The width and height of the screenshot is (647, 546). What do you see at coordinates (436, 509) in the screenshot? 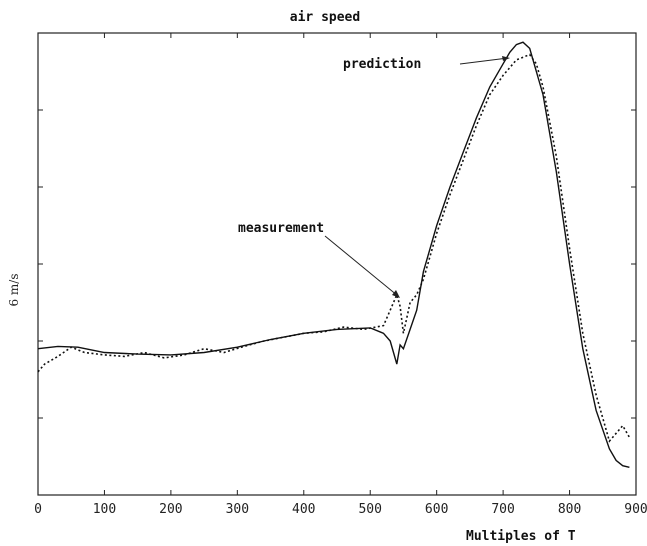
I see `x-tick-label: 600` at bounding box center [436, 509].